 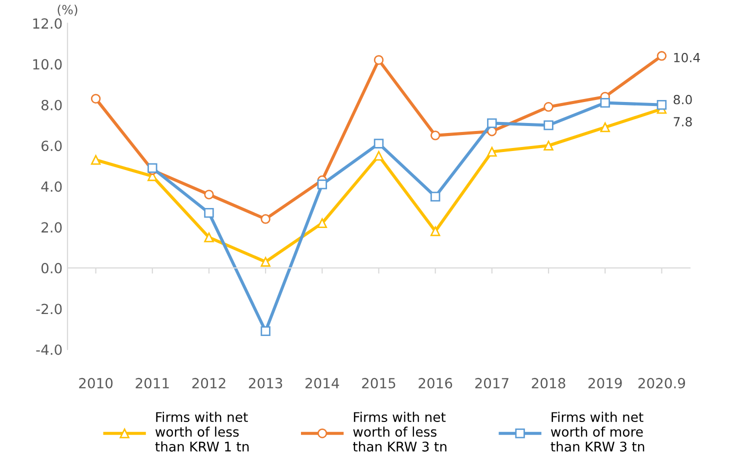 What do you see at coordinates (265, 383) in the screenshot?
I see `x-tick-label: 2013` at bounding box center [265, 383].